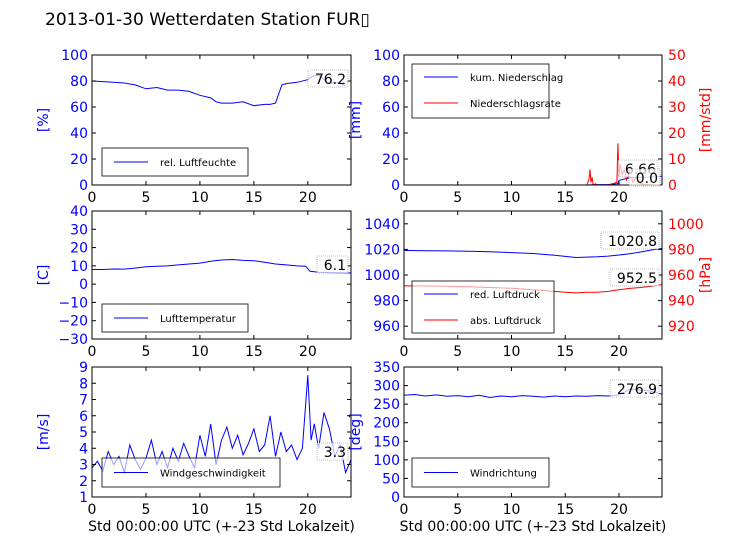  I want to click on humidity-y-tick-label: 60, so click(79, 108).